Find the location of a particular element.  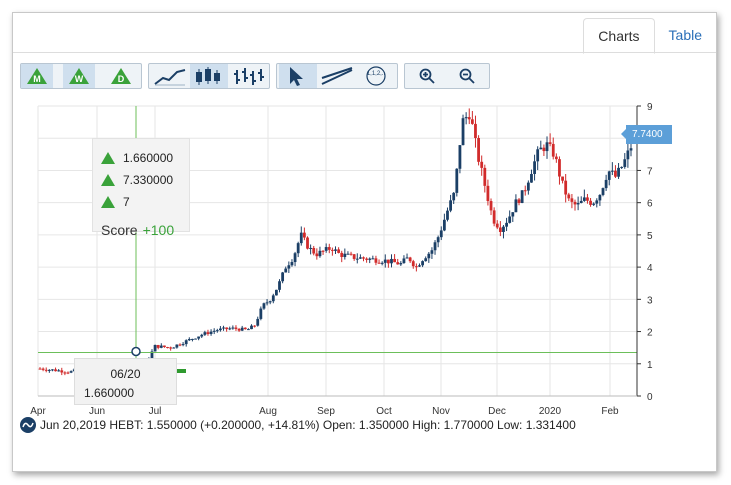

candlestick-chart-button is located at coordinates (209, 76).